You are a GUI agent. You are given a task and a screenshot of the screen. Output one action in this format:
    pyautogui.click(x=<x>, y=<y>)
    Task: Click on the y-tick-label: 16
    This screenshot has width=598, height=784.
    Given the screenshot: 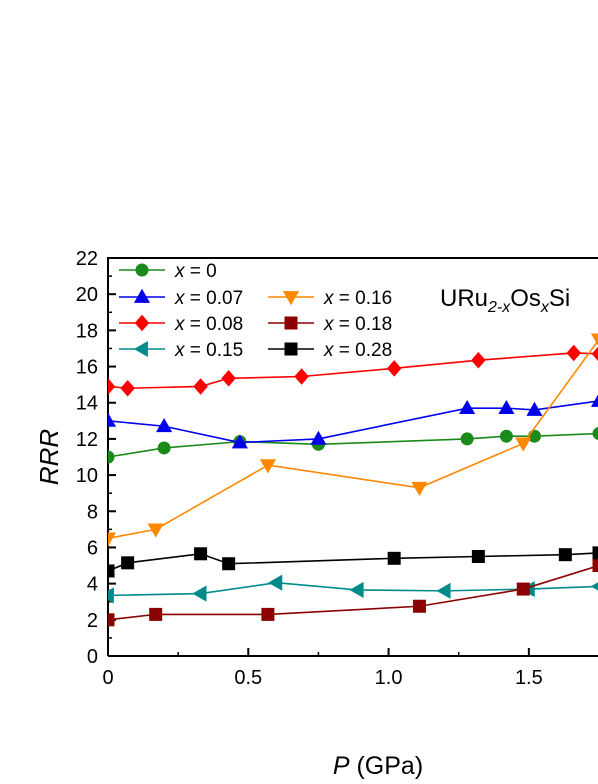 What is the action you would take?
    pyautogui.click(x=87, y=368)
    